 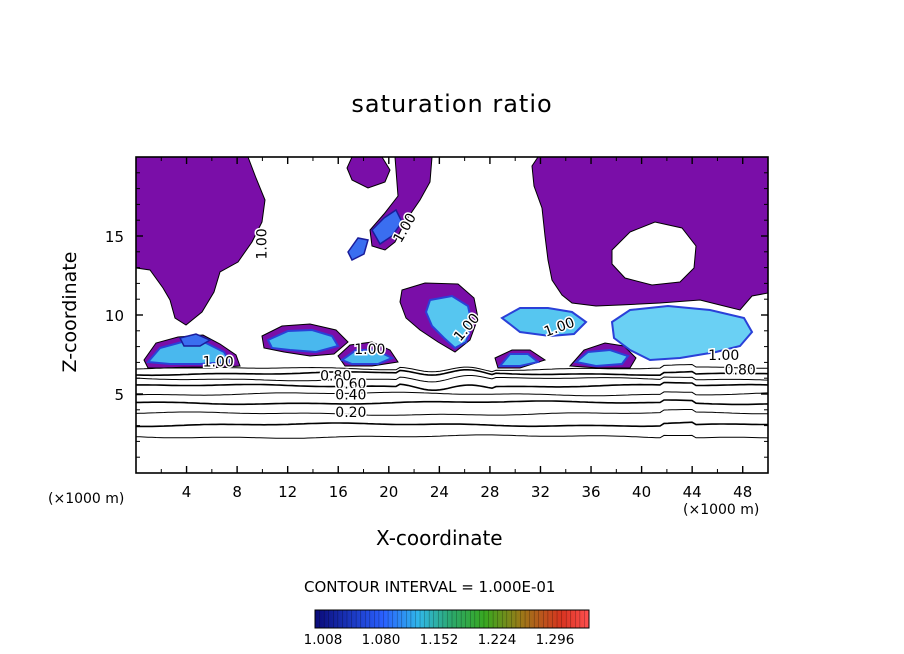 What do you see at coordinates (368, 173) in the screenshot?
I see `supersat-region-upper-center` at bounding box center [368, 173].